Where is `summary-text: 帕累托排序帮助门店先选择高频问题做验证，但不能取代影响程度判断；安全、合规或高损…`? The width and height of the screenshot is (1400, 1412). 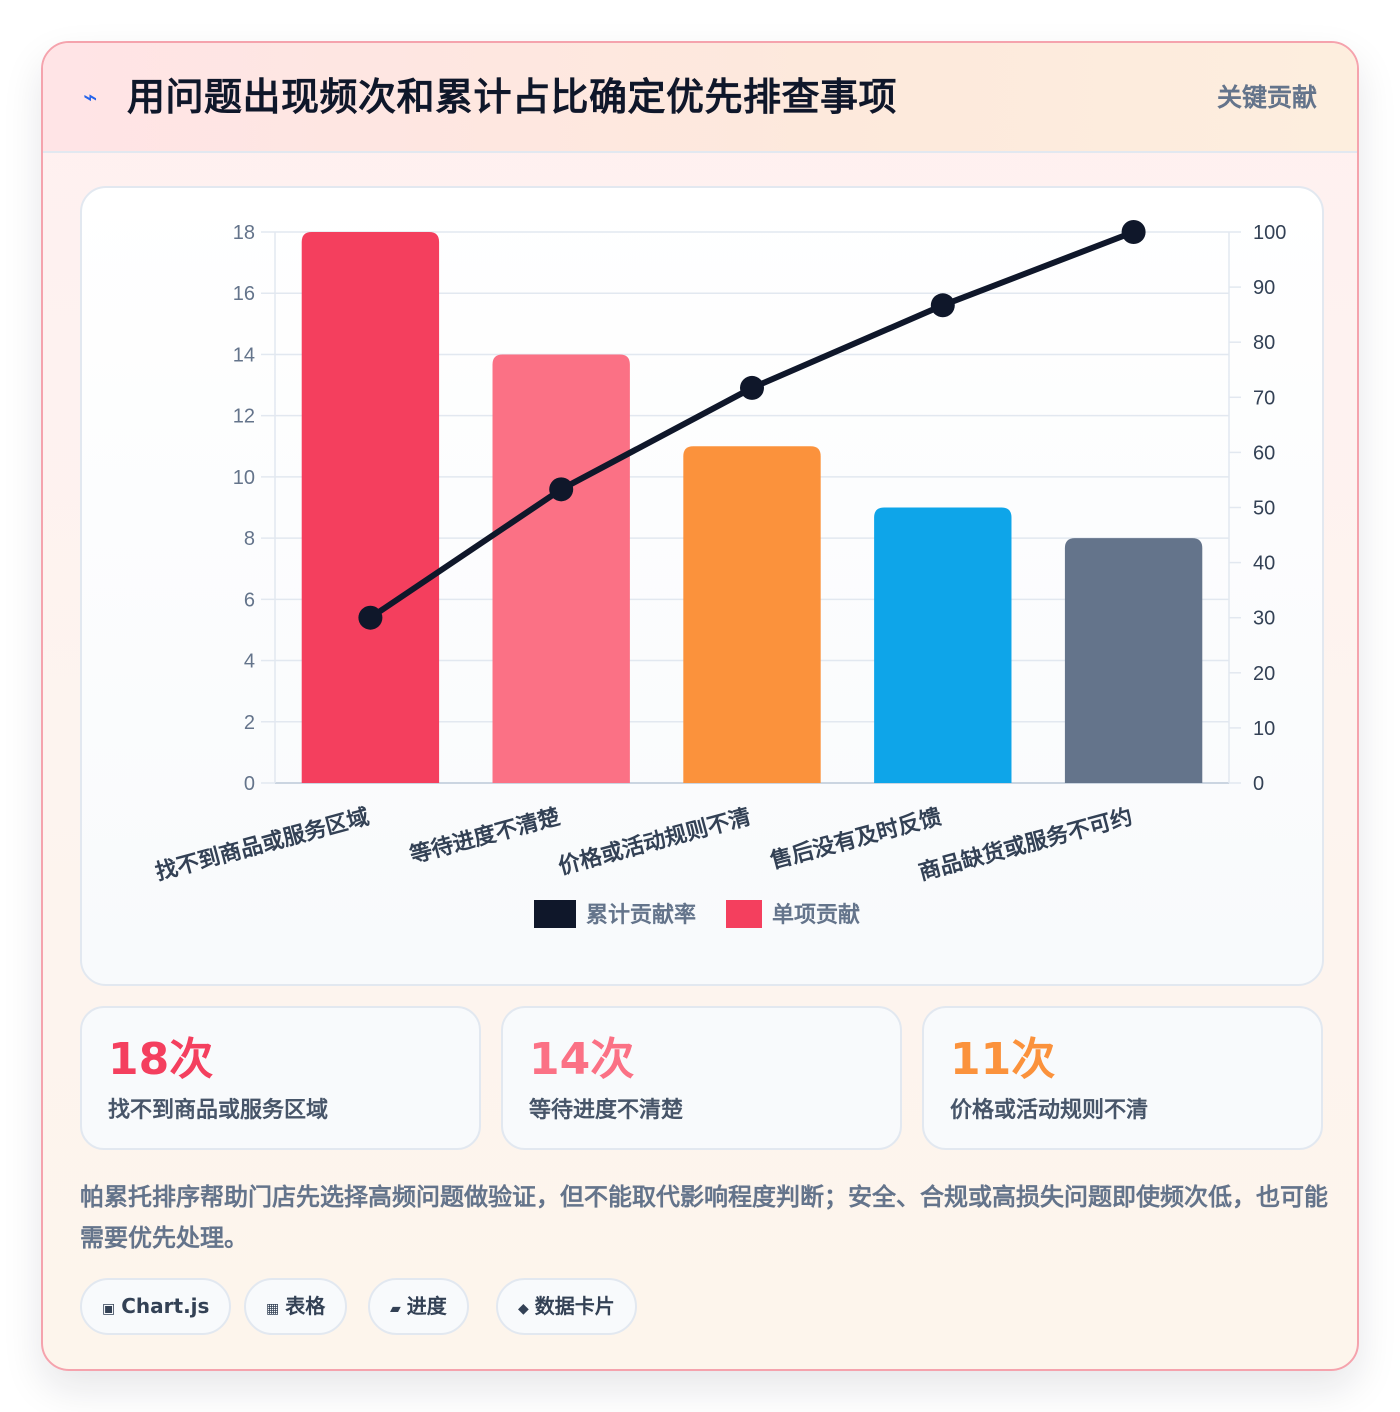
summary-text: 帕累托排序帮助门店先选择高频问题做验证，但不能取代影响程度判断；安全、合规或高损… is located at coordinates (704, 1217).